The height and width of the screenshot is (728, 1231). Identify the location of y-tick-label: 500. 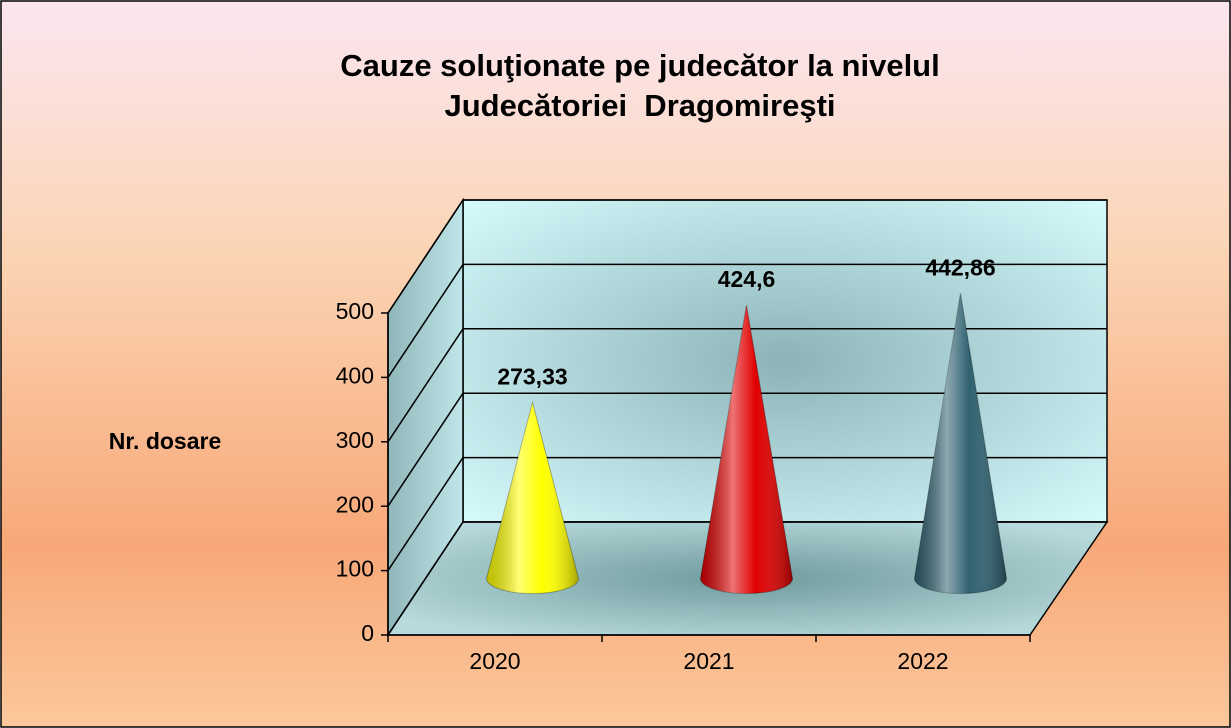
(355, 311).